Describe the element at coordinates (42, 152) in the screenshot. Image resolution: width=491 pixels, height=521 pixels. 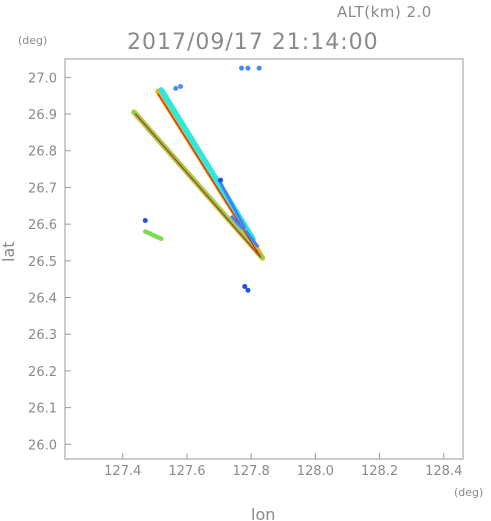
I see `y-tick-label: 26.8` at that location.